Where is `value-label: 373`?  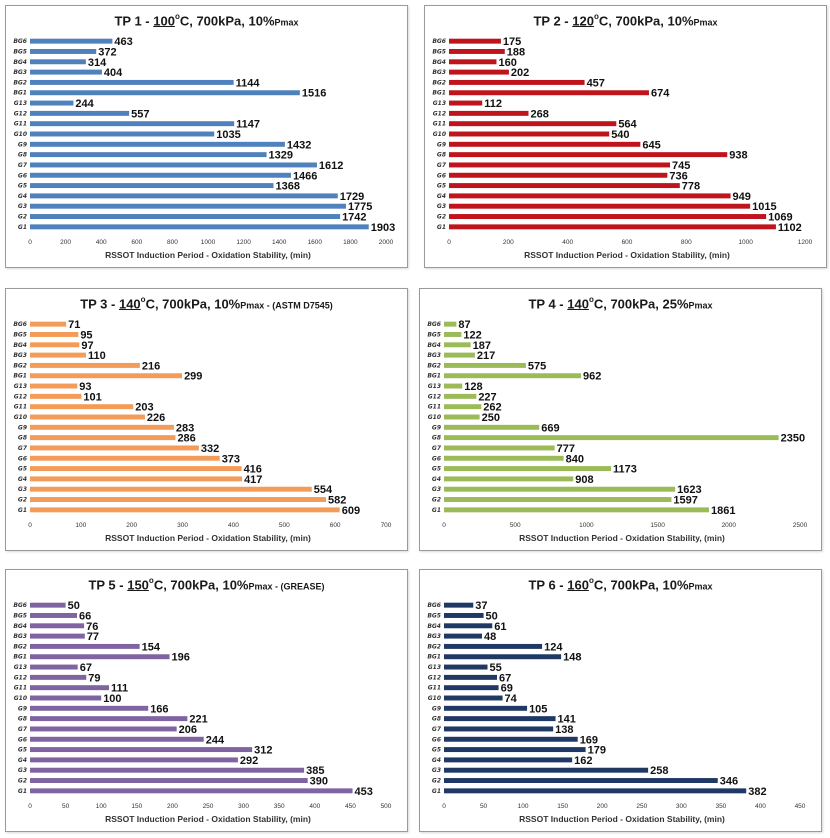
value-label: 373 is located at coordinates (231, 459).